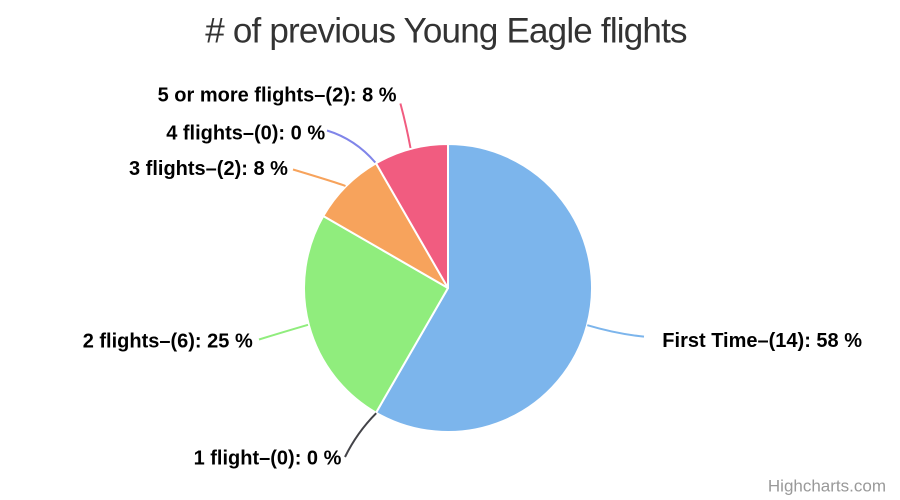 The height and width of the screenshot is (500, 900). What do you see at coordinates (277, 96) in the screenshot?
I see `svg-text: 5 or more flights–(2): 8 %` at bounding box center [277, 96].